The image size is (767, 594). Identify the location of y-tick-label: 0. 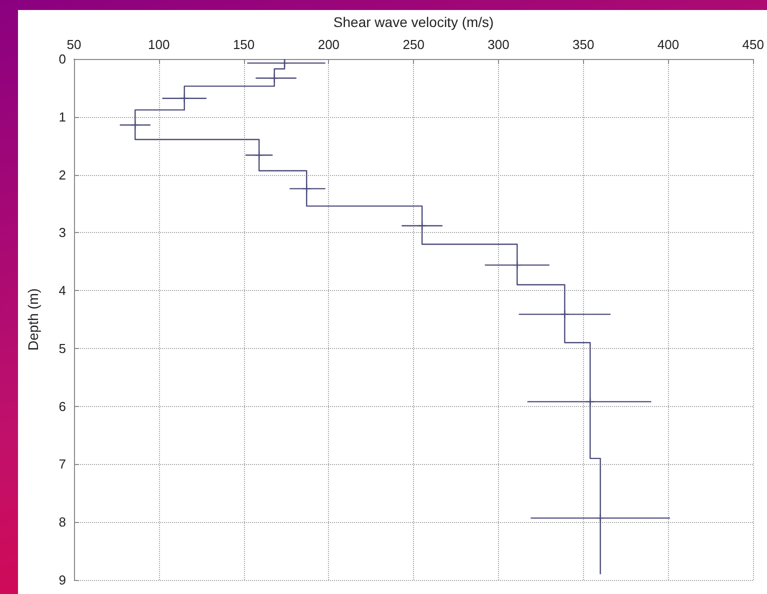
(62, 59).